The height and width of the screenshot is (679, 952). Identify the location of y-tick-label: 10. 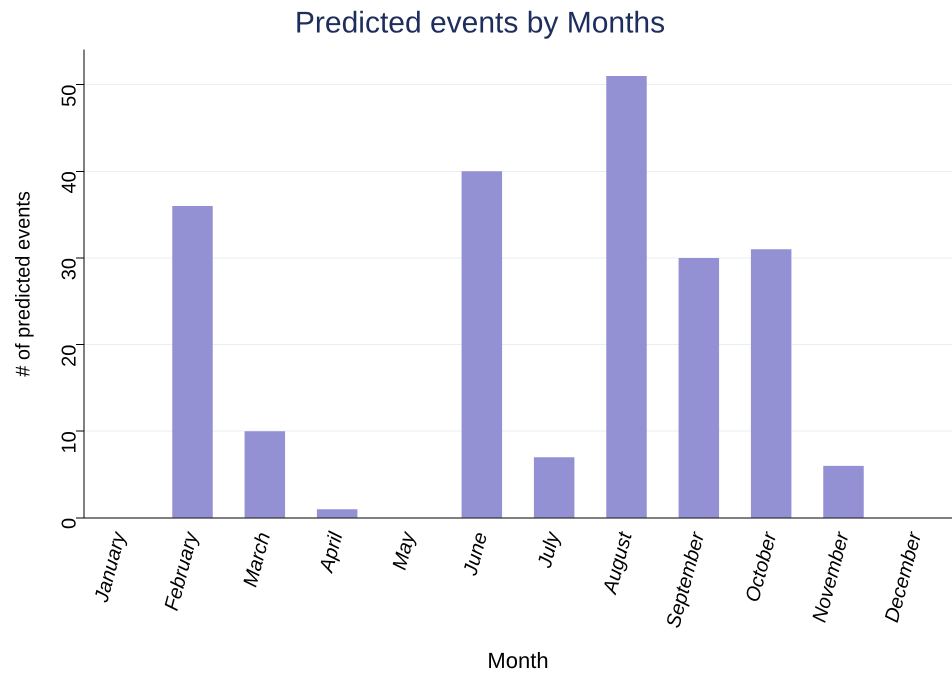
(69, 442).